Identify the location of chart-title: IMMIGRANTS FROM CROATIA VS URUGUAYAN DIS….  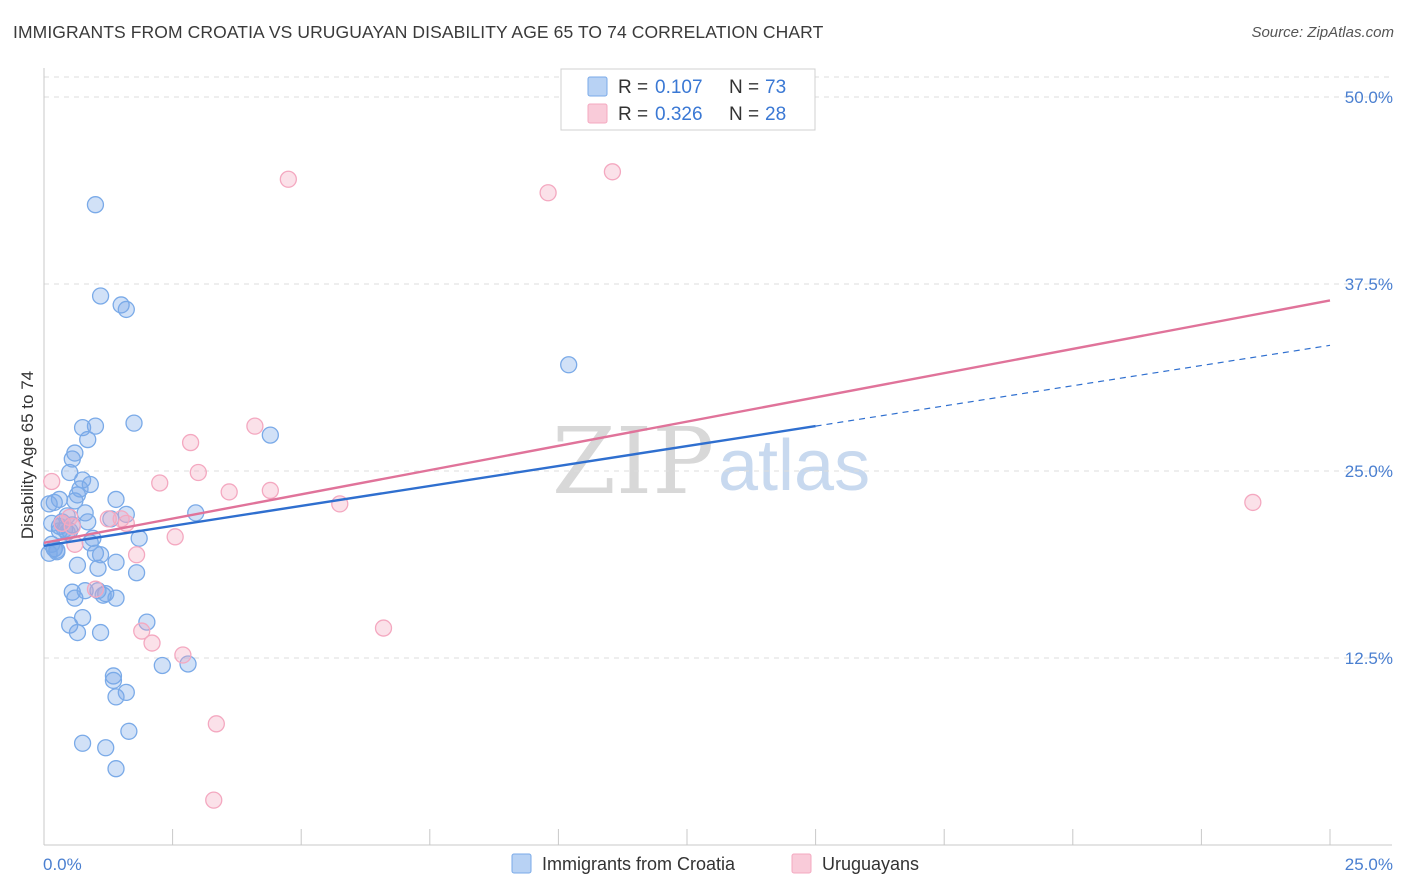
(418, 32).